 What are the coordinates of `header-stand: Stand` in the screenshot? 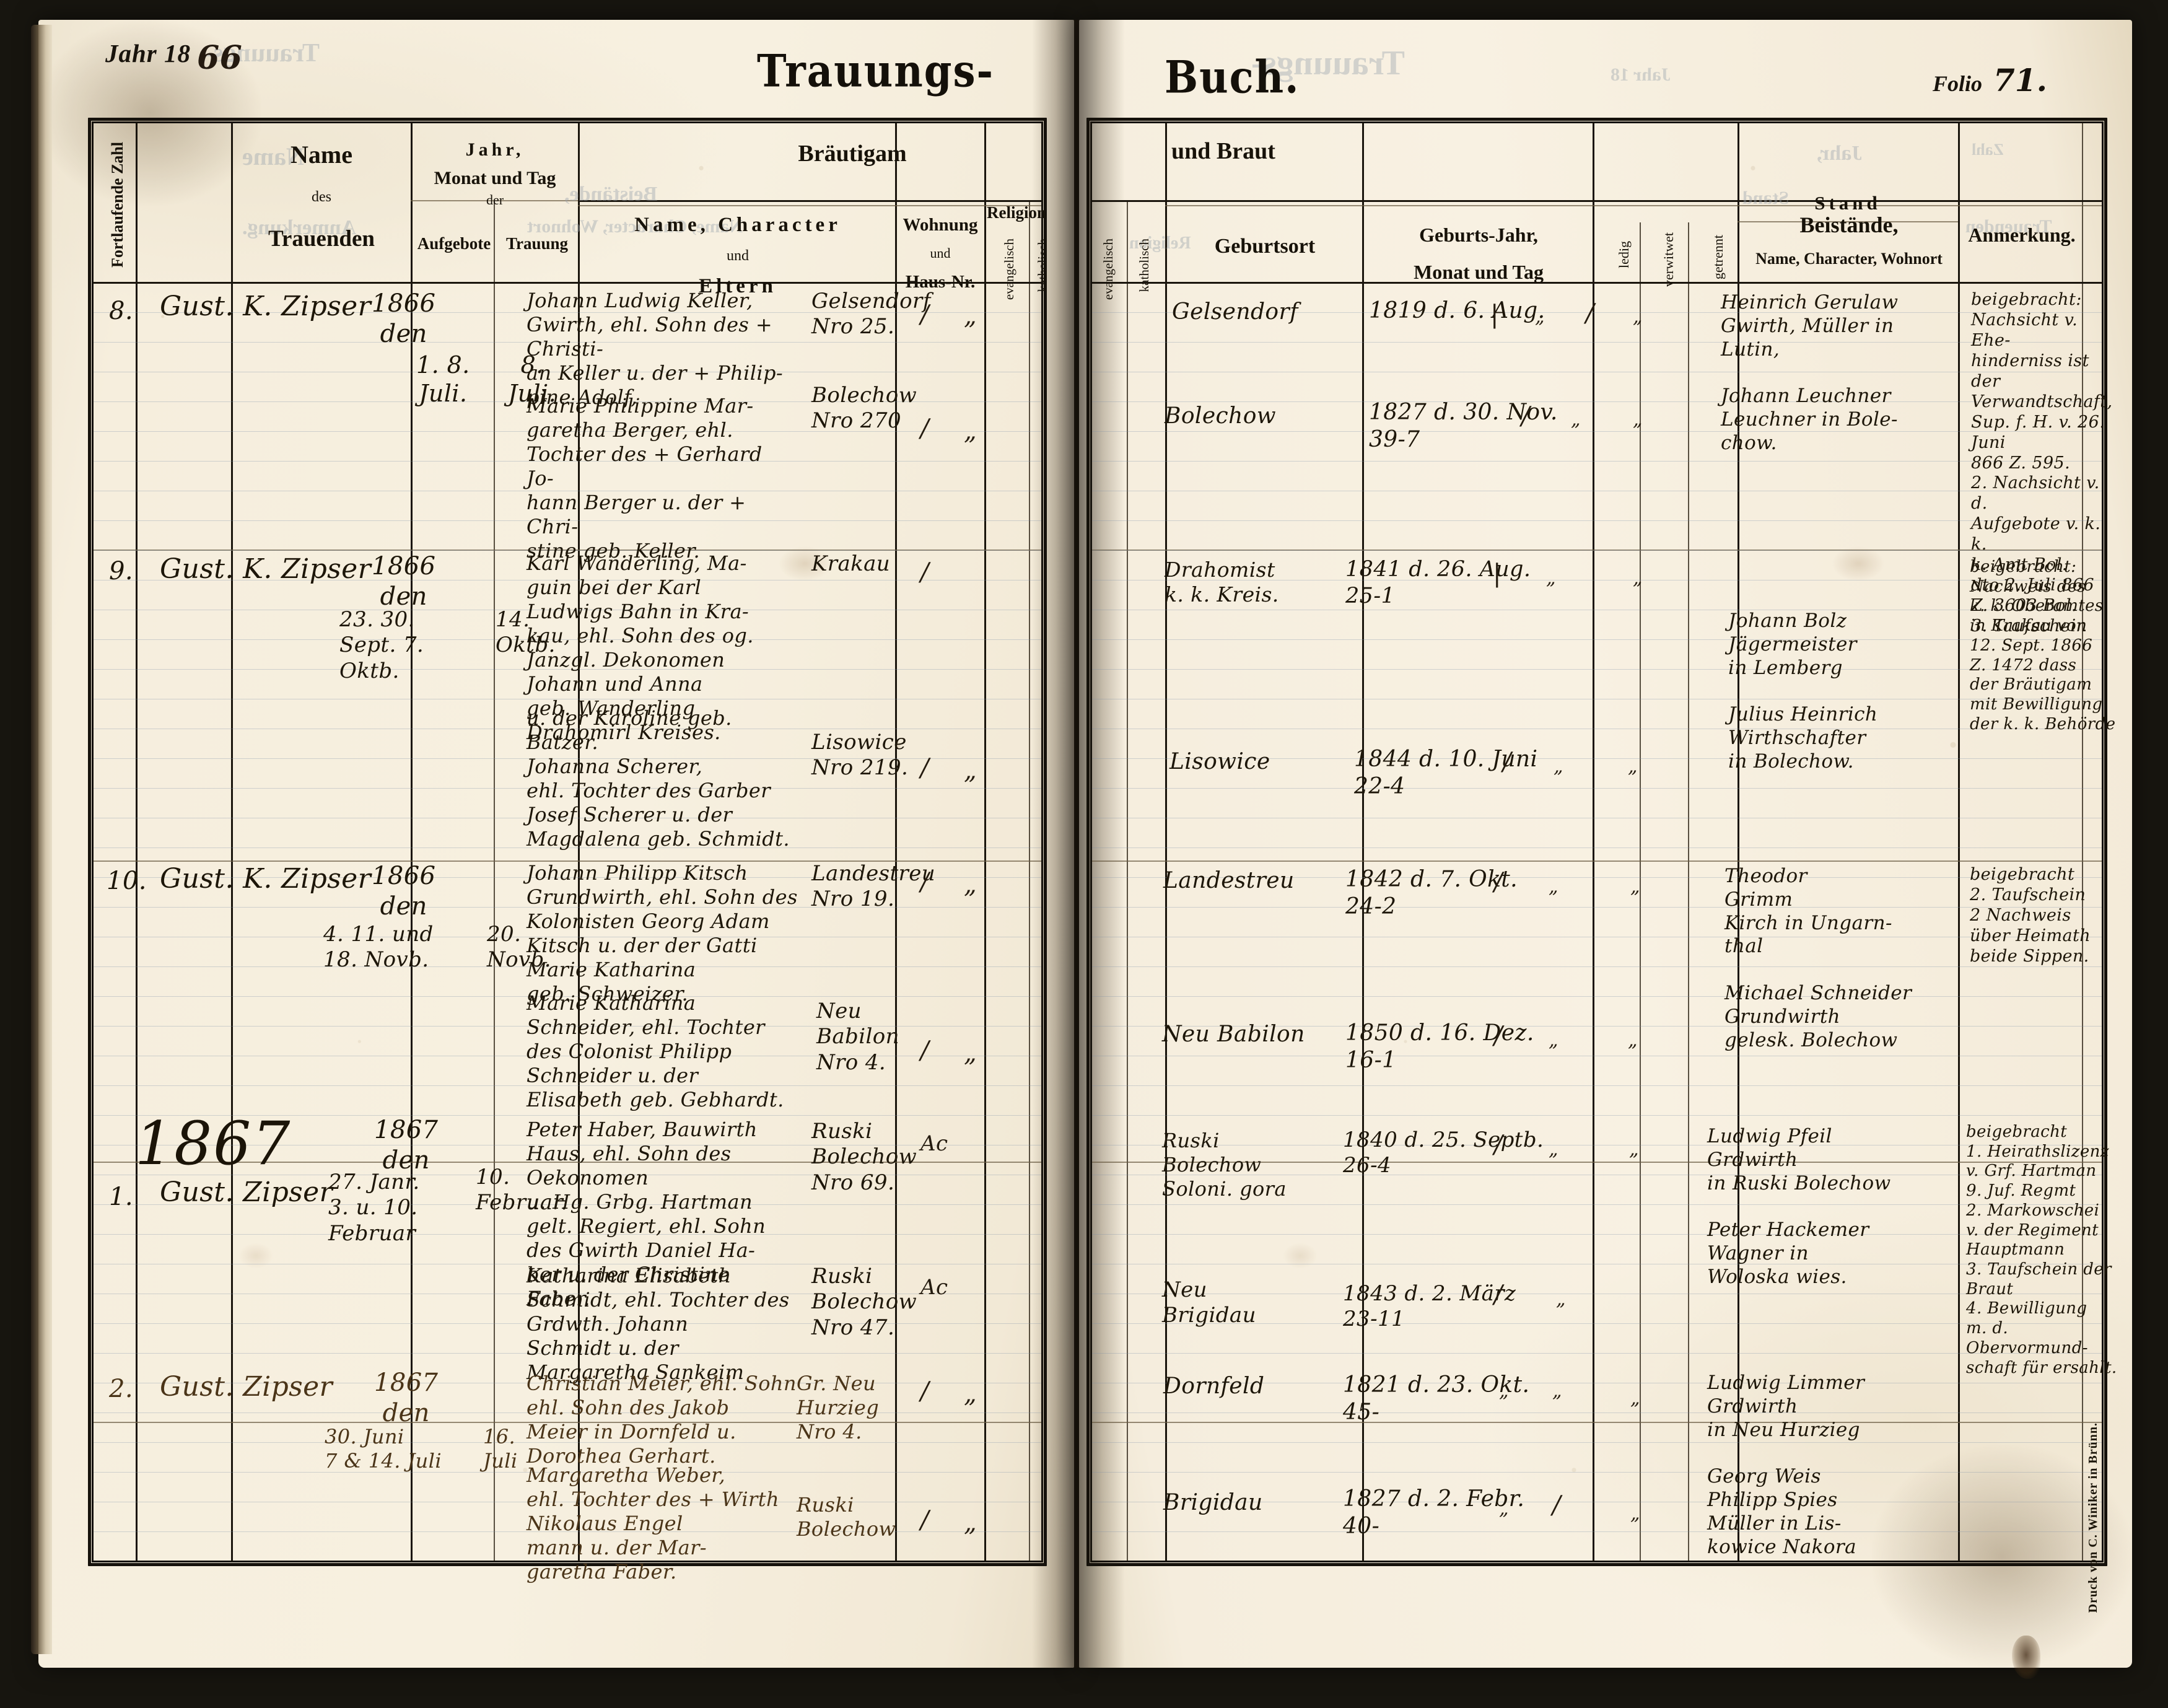 It's located at (1847, 203).